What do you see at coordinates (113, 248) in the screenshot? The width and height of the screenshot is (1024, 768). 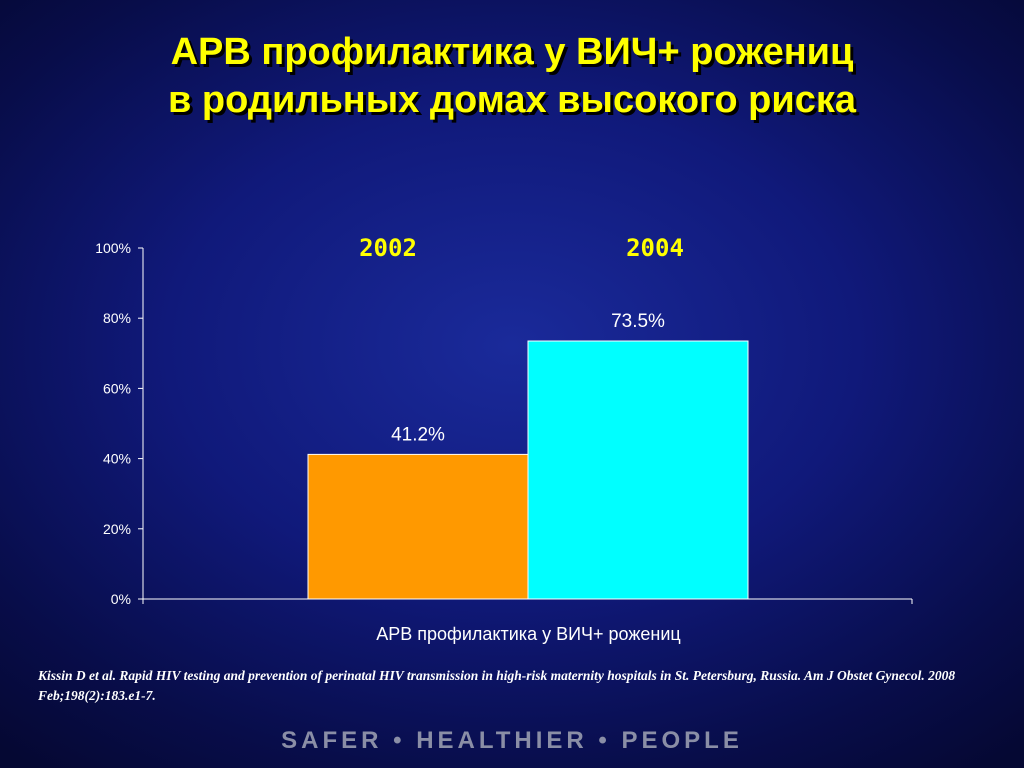 I see `y-tick-label: 100%` at bounding box center [113, 248].